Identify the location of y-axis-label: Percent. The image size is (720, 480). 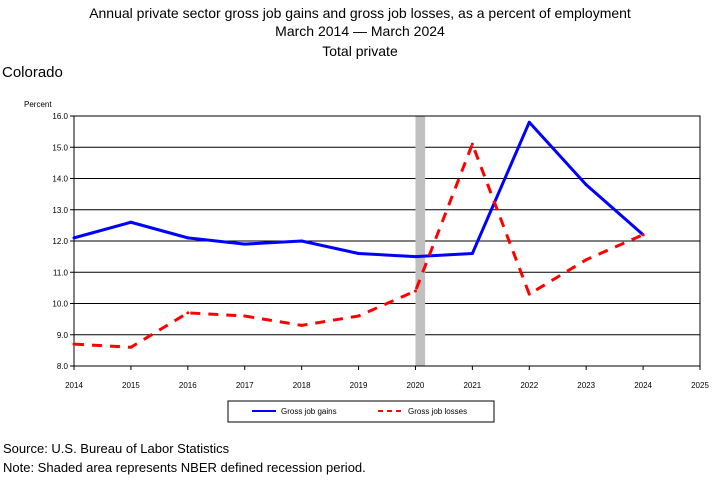
(38, 104).